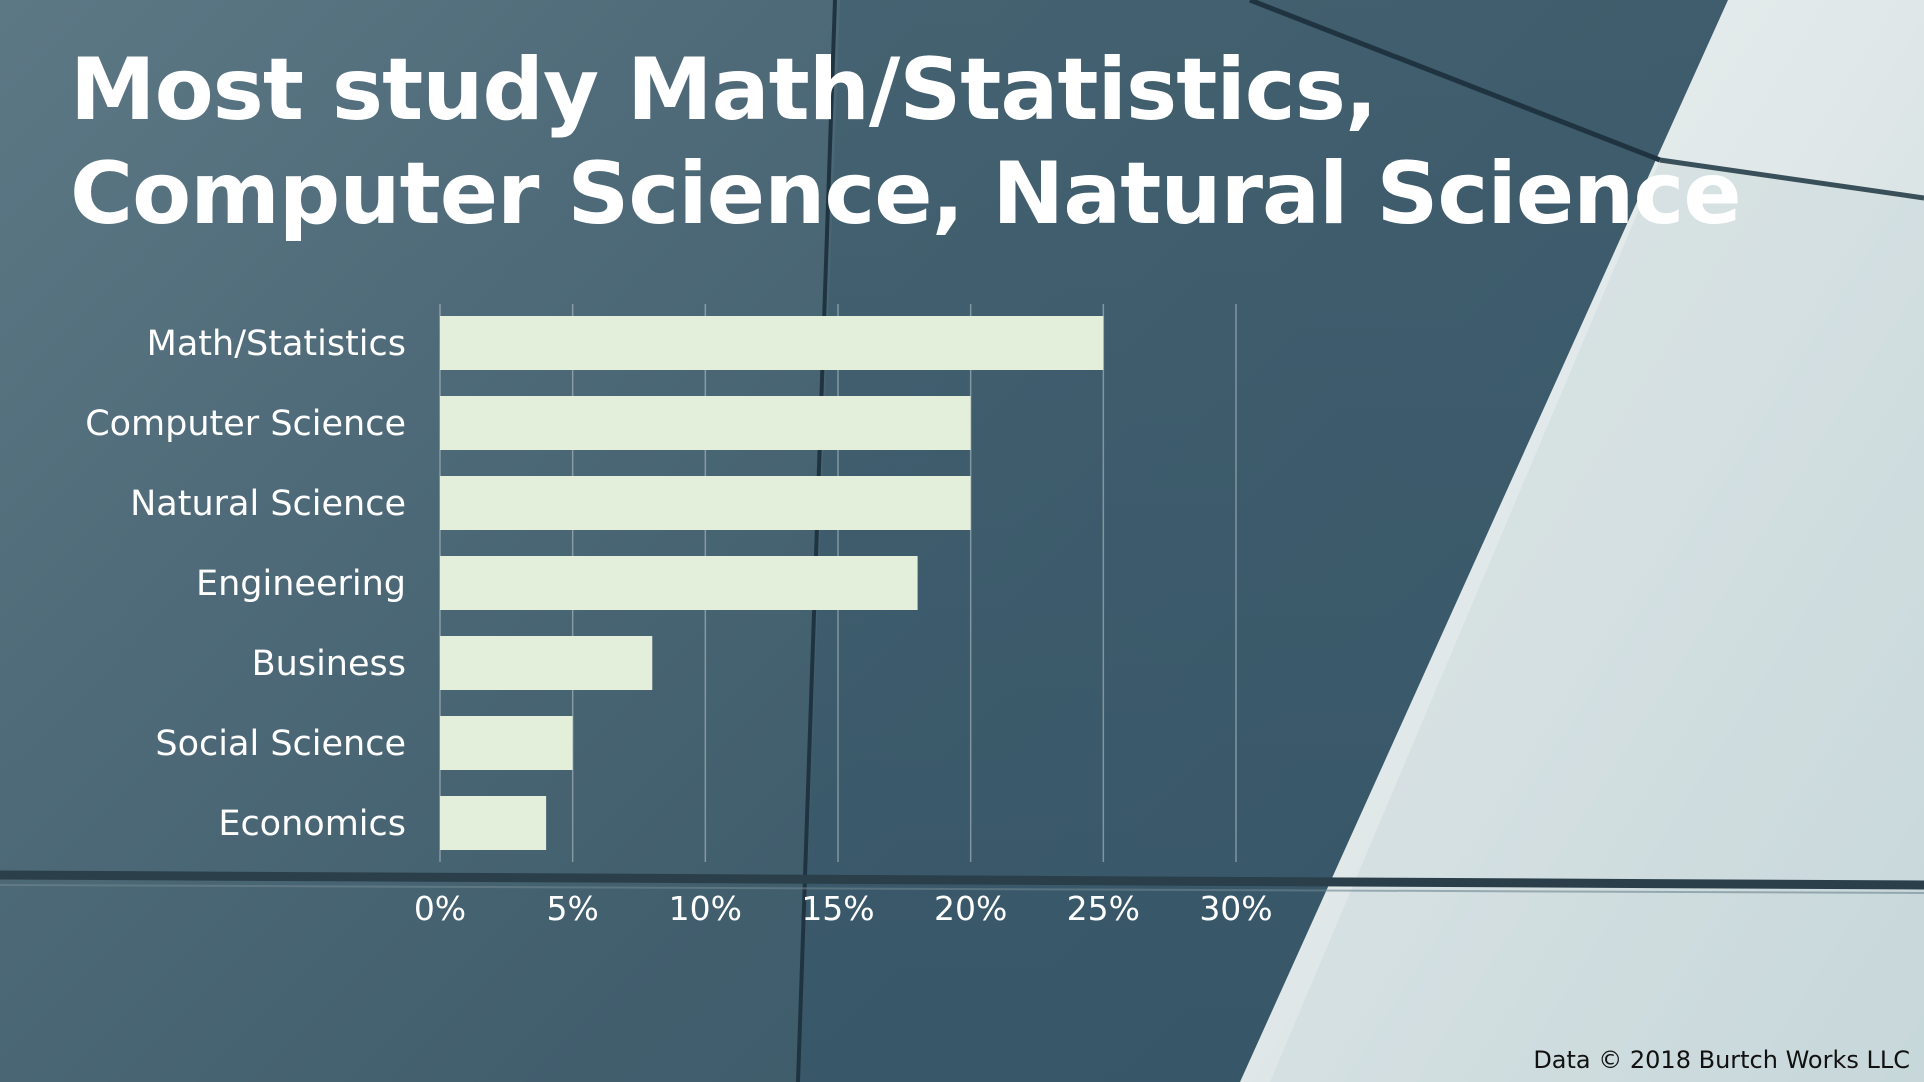 This screenshot has height=1082, width=1924. I want to click on bar-engineering, so click(679, 583).